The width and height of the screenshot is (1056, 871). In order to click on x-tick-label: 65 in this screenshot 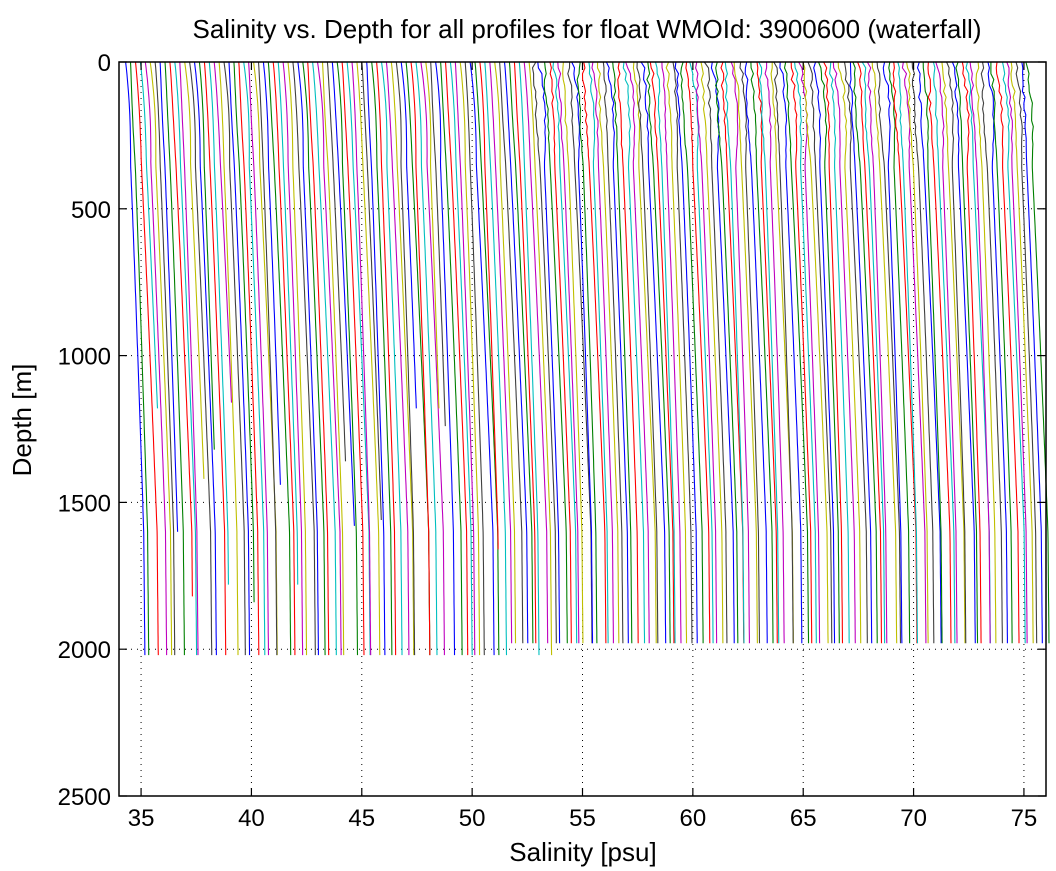, I will do `click(803, 818)`.